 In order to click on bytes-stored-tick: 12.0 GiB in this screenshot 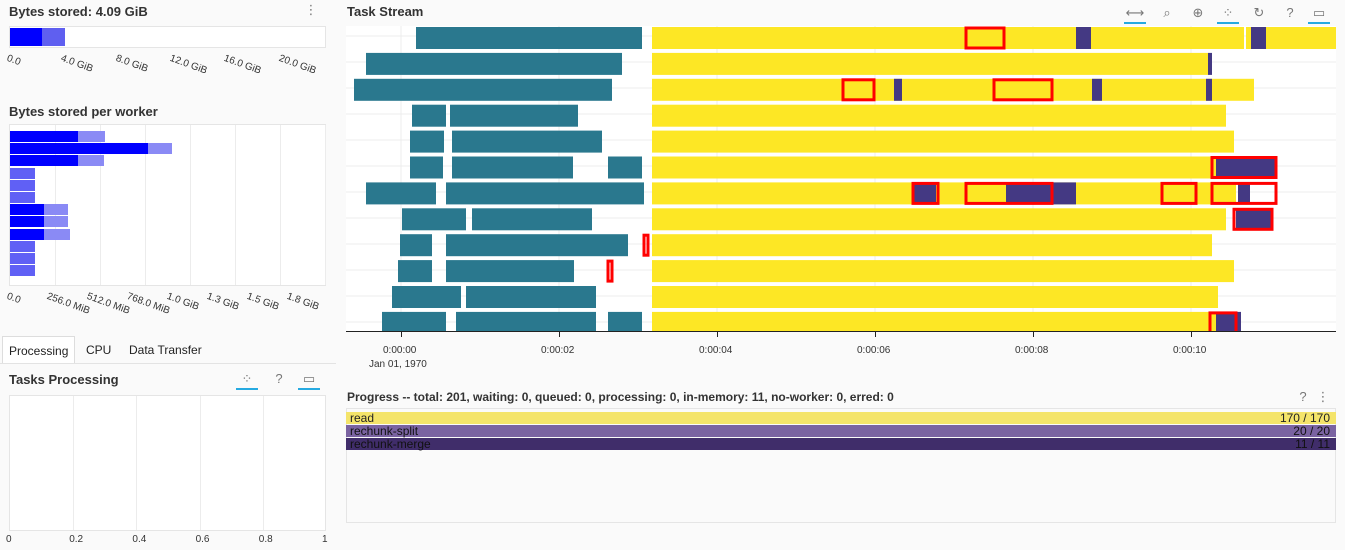, I will do `click(188, 65)`.